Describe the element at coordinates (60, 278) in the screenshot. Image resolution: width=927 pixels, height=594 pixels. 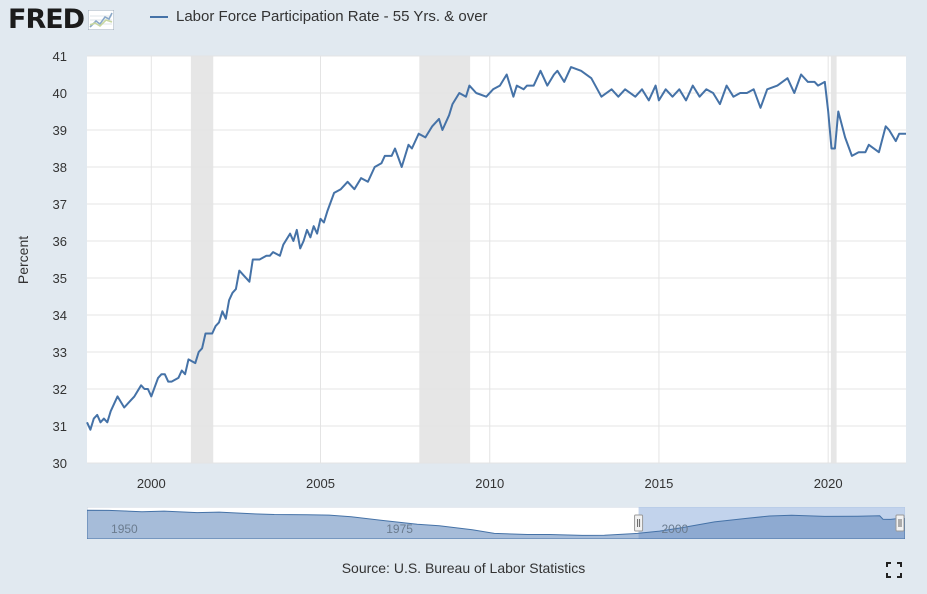
I see `y-tick-35: 35` at that location.